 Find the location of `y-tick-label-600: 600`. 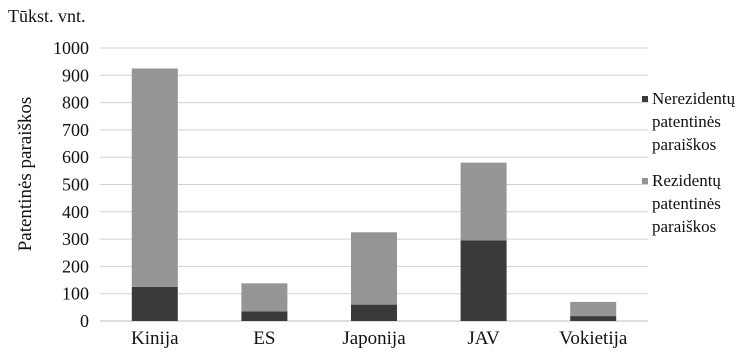

y-tick-label-600: 600 is located at coordinates (75, 157).